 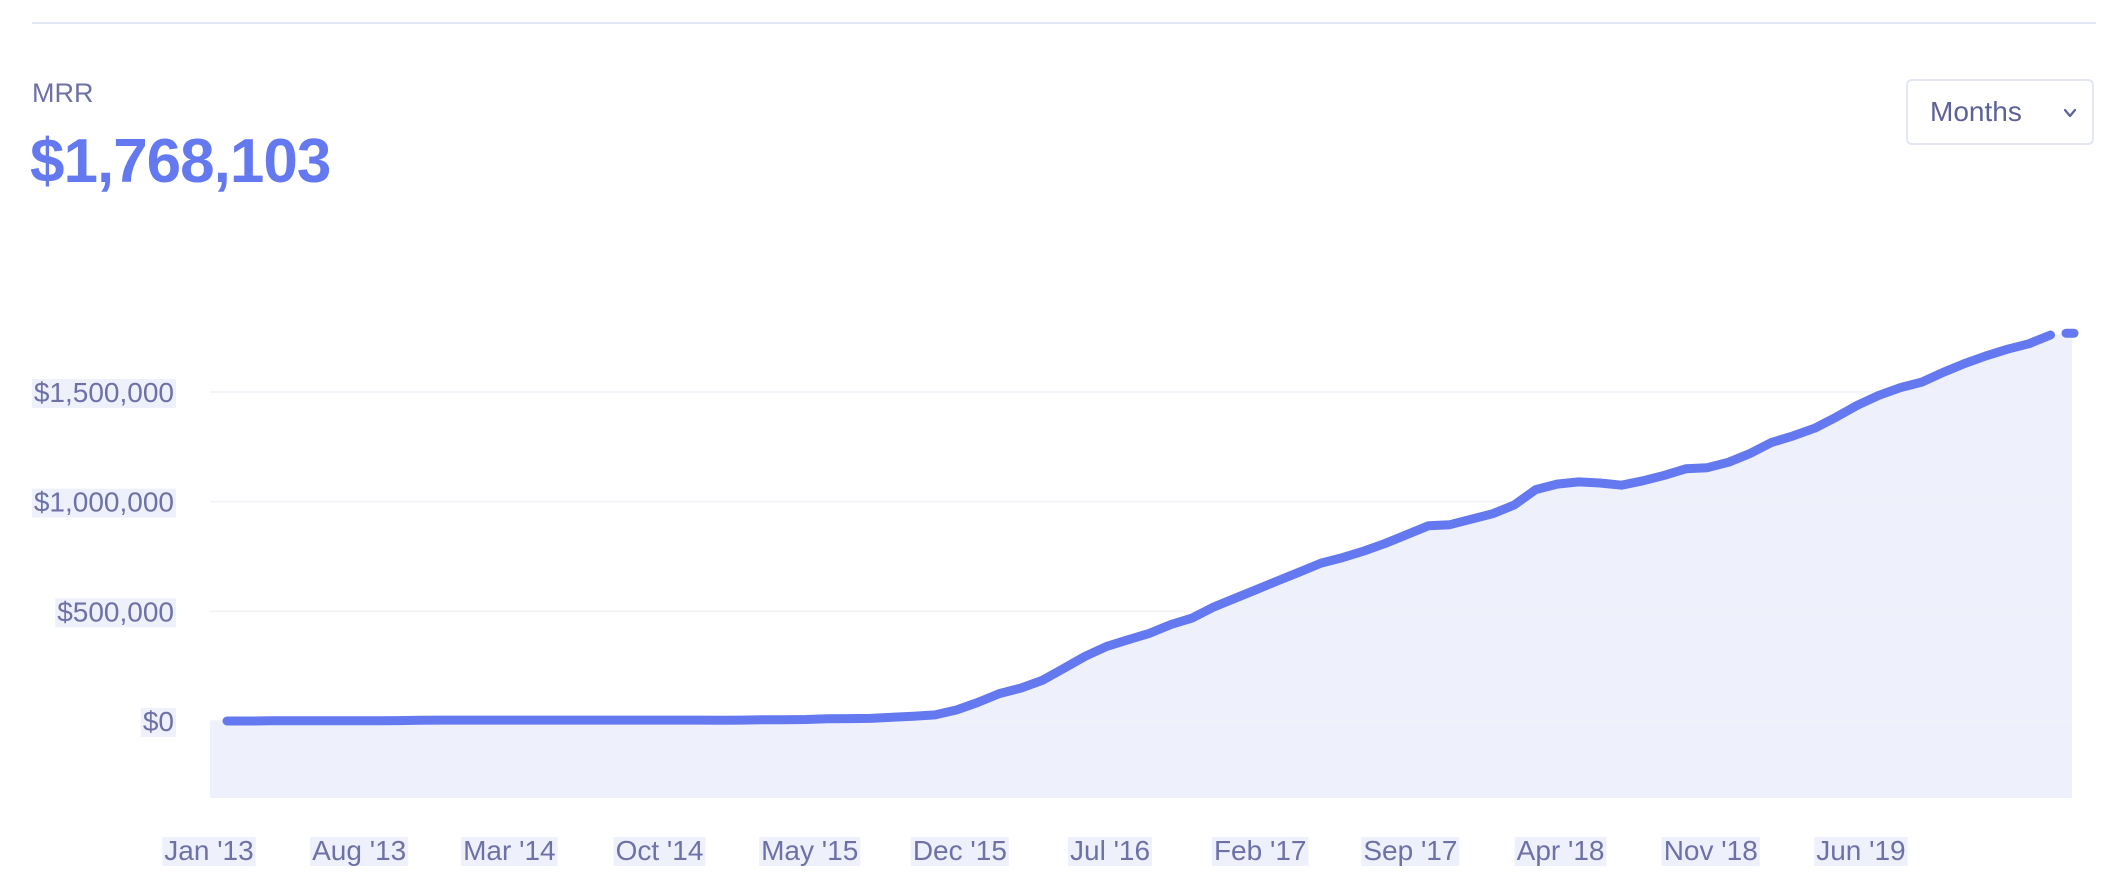 I want to click on x-tick-label: Jan '13, so click(x=208, y=850).